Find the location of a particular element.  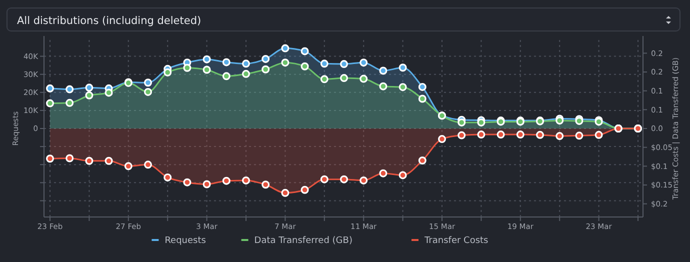

chart-title: All distributions (including deleted) is located at coordinates (109, 21).